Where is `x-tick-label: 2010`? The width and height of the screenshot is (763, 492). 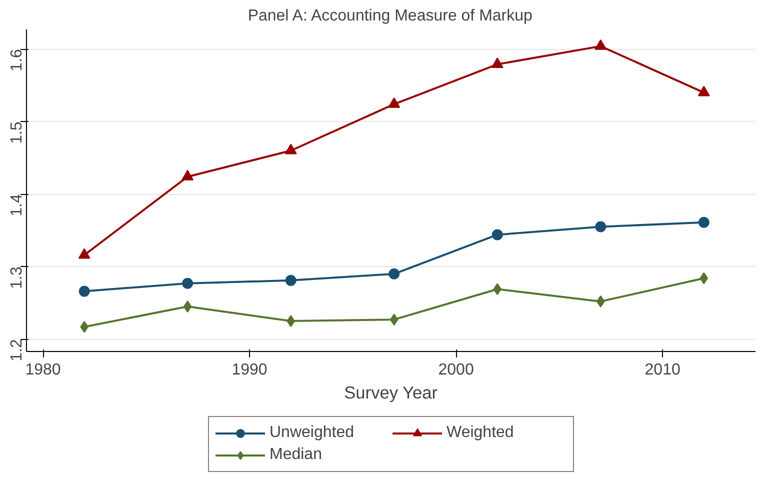
x-tick-label: 2010 is located at coordinates (662, 370).